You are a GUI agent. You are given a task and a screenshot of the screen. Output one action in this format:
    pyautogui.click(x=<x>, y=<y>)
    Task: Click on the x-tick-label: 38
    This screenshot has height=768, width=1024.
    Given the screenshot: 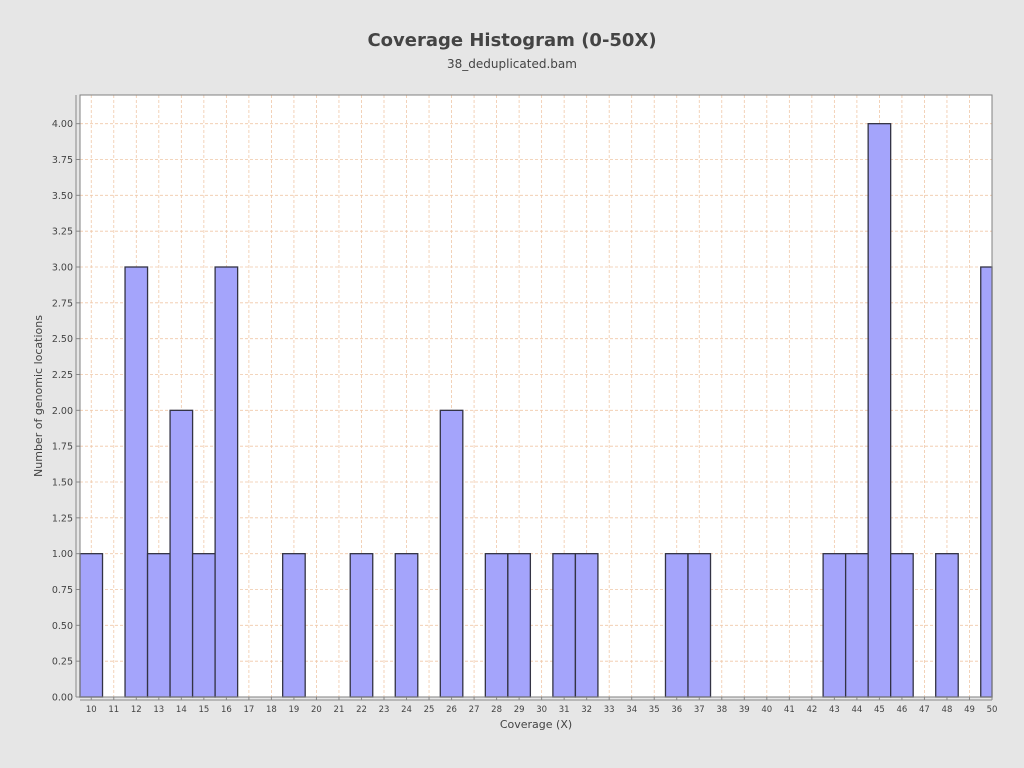 What is the action you would take?
    pyautogui.click(x=721, y=710)
    